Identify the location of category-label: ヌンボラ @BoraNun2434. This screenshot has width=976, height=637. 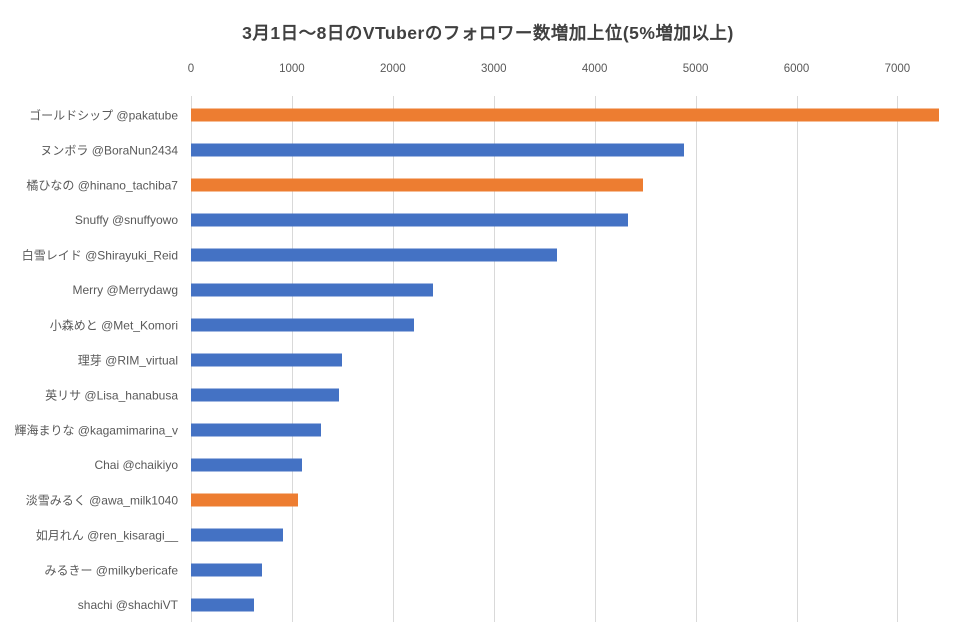
(109, 150).